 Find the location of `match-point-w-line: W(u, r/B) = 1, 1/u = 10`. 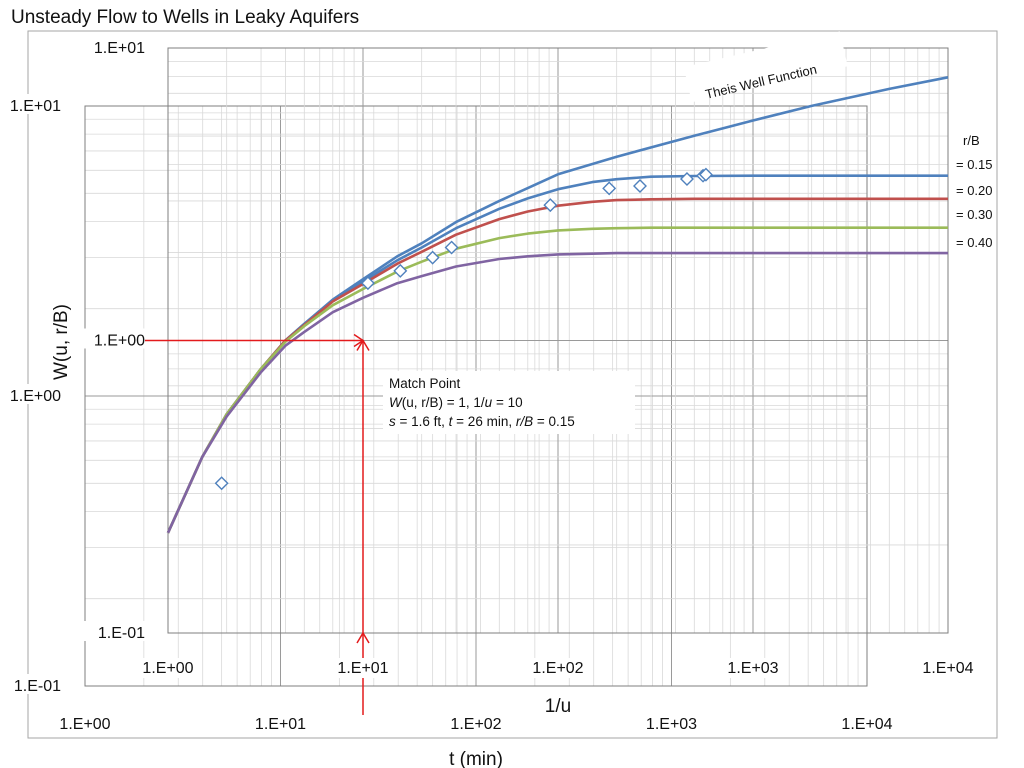

match-point-w-line: W(u, r/B) = 1, 1/u = 10 is located at coordinates (456, 402).